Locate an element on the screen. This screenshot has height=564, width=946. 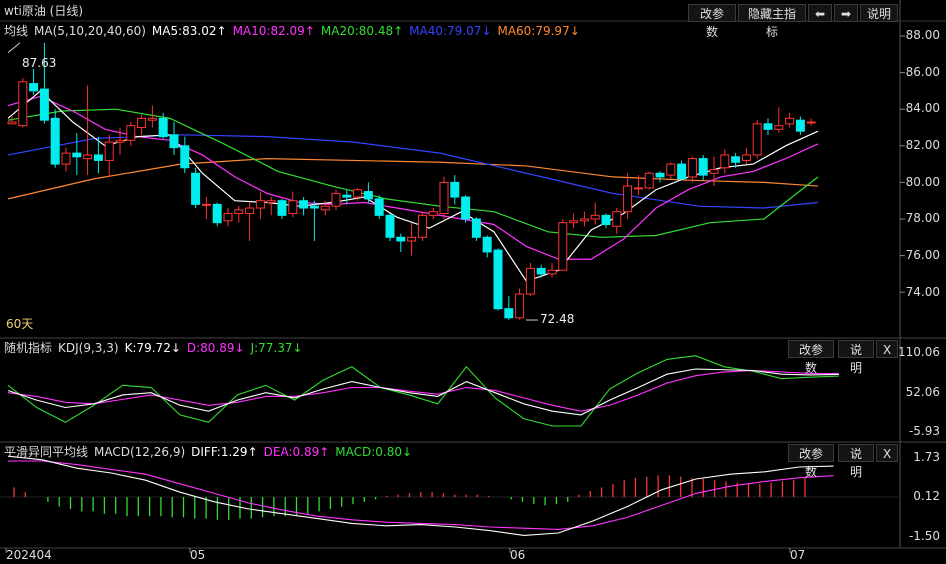
window-title: wti原油 (日线) is located at coordinates (44, 11).